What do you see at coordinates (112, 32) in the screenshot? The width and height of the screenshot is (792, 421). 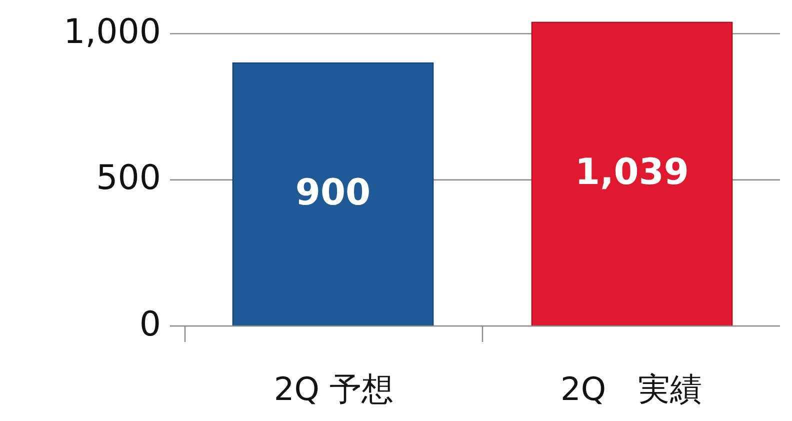 I see `y-tick-label: 1,000` at bounding box center [112, 32].